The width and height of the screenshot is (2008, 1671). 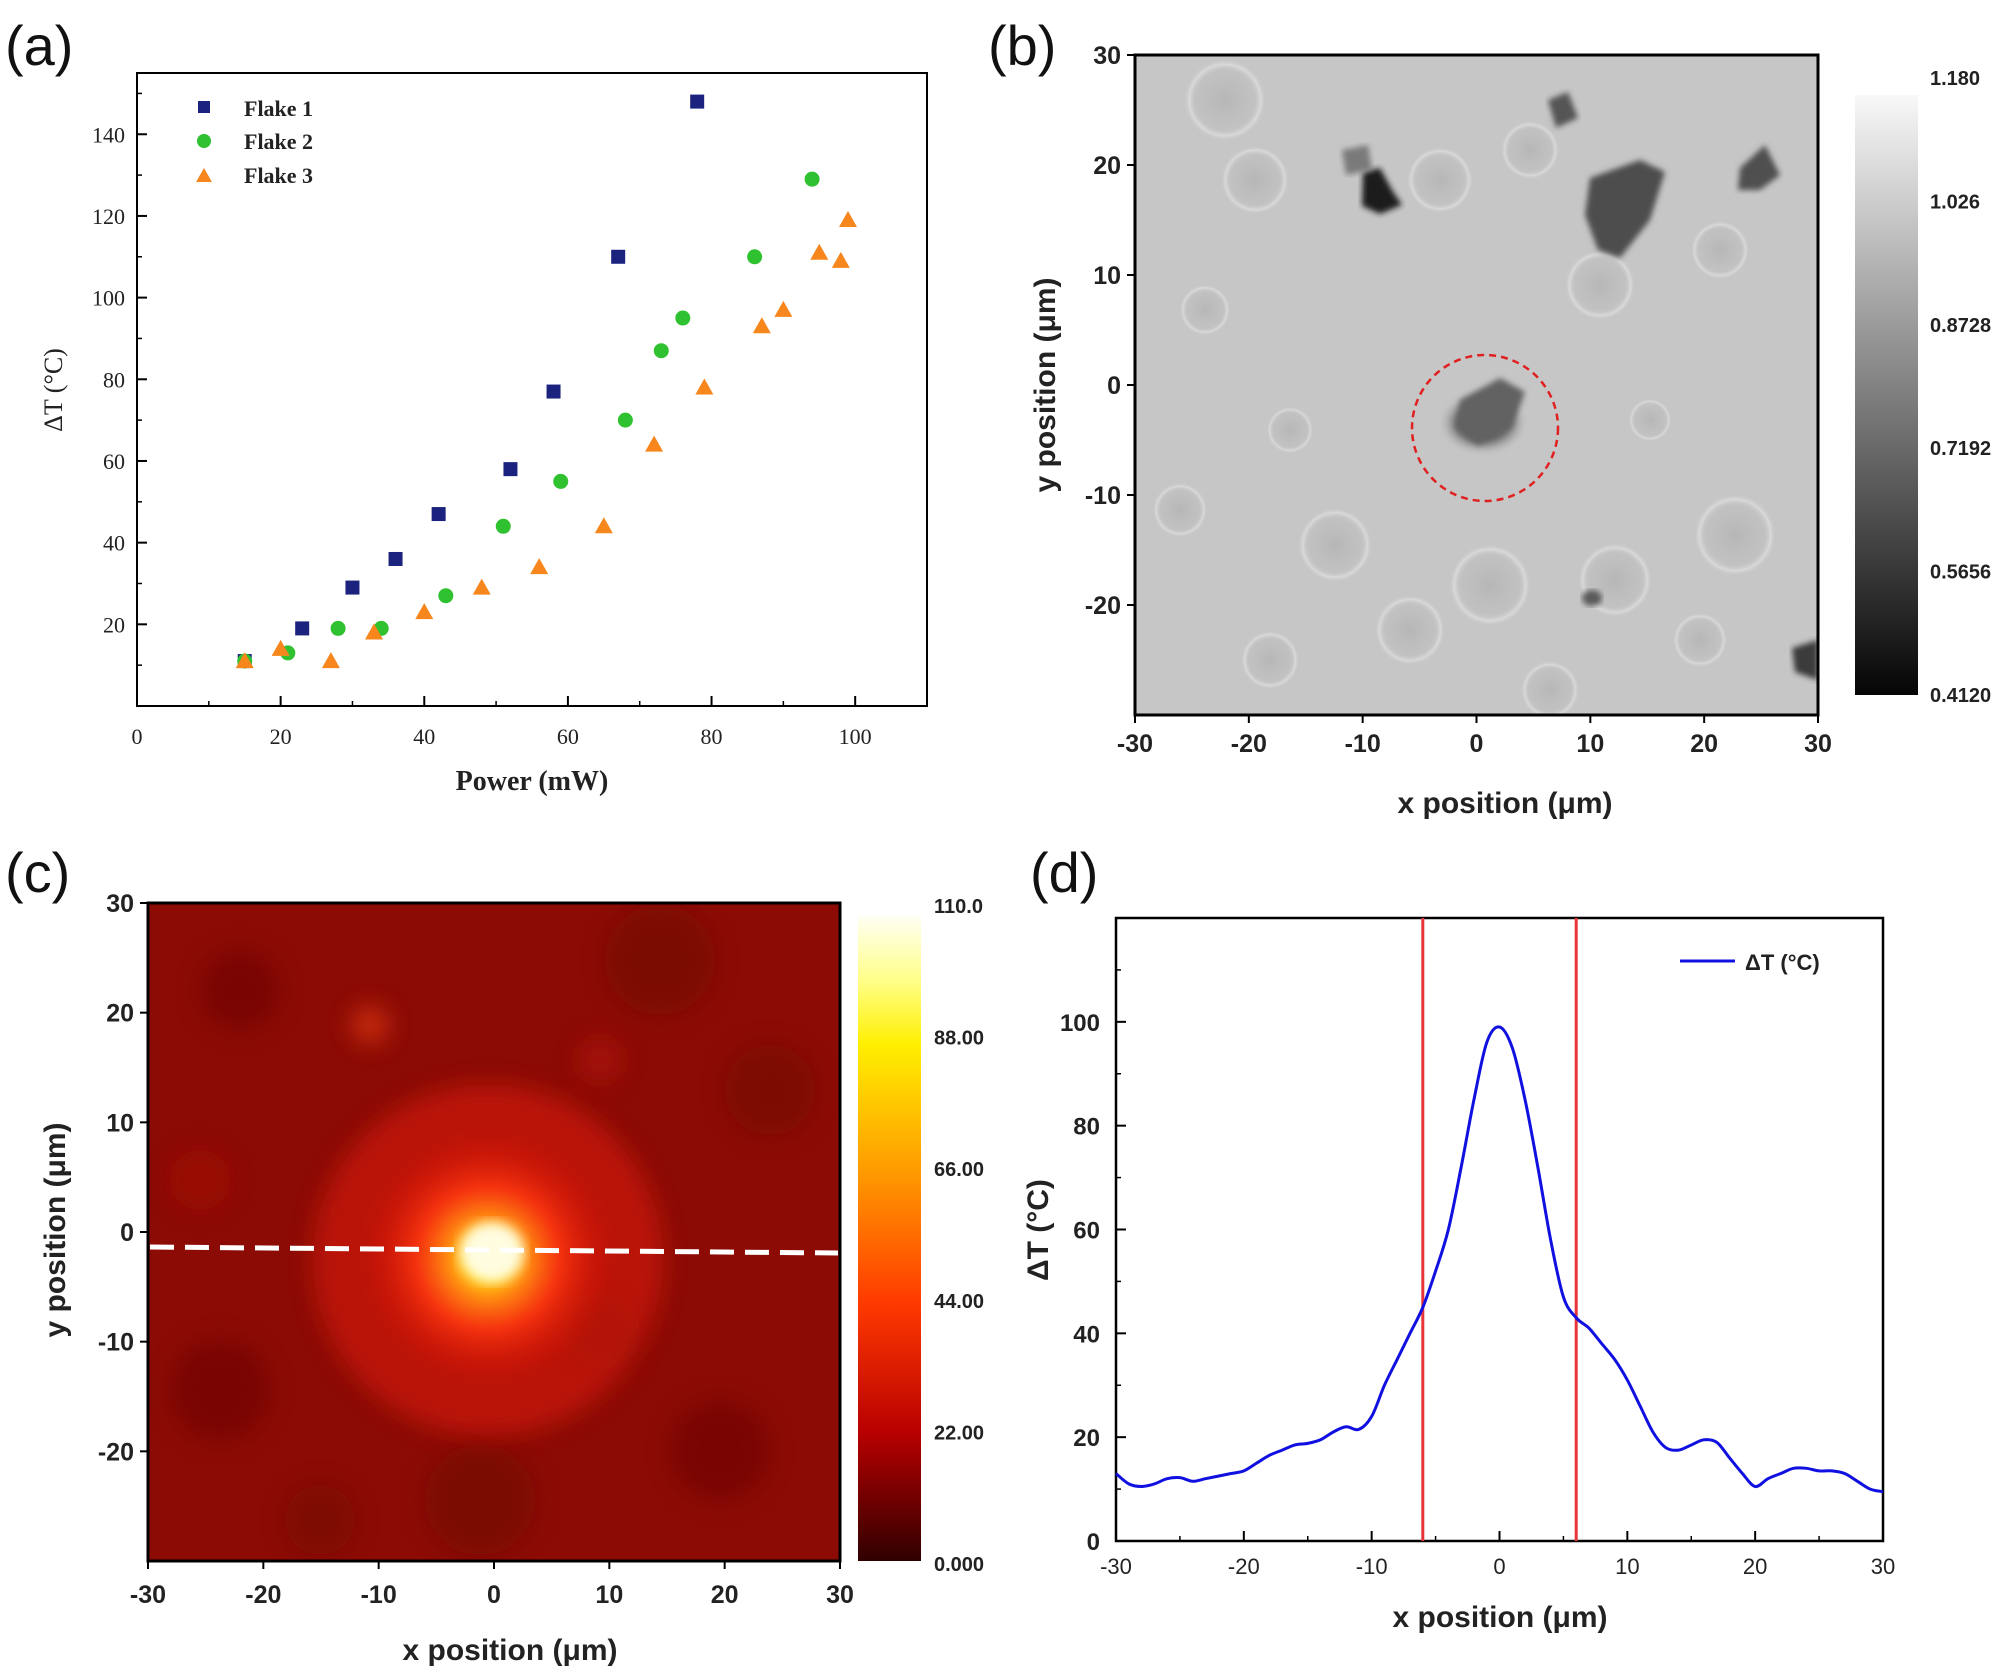 What do you see at coordinates (1485, 428) in the screenshot?
I see `flake-highlight-circle` at bounding box center [1485, 428].